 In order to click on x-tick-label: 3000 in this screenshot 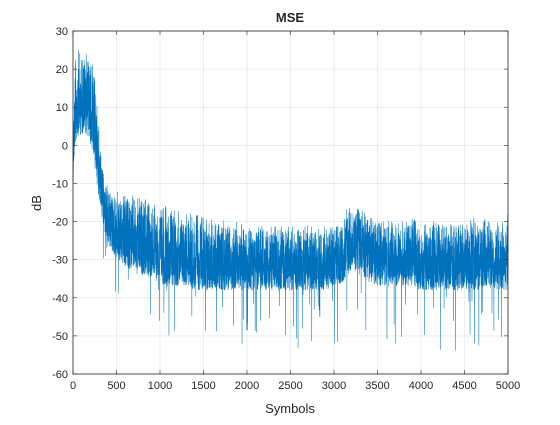, I will do `click(334, 386)`.